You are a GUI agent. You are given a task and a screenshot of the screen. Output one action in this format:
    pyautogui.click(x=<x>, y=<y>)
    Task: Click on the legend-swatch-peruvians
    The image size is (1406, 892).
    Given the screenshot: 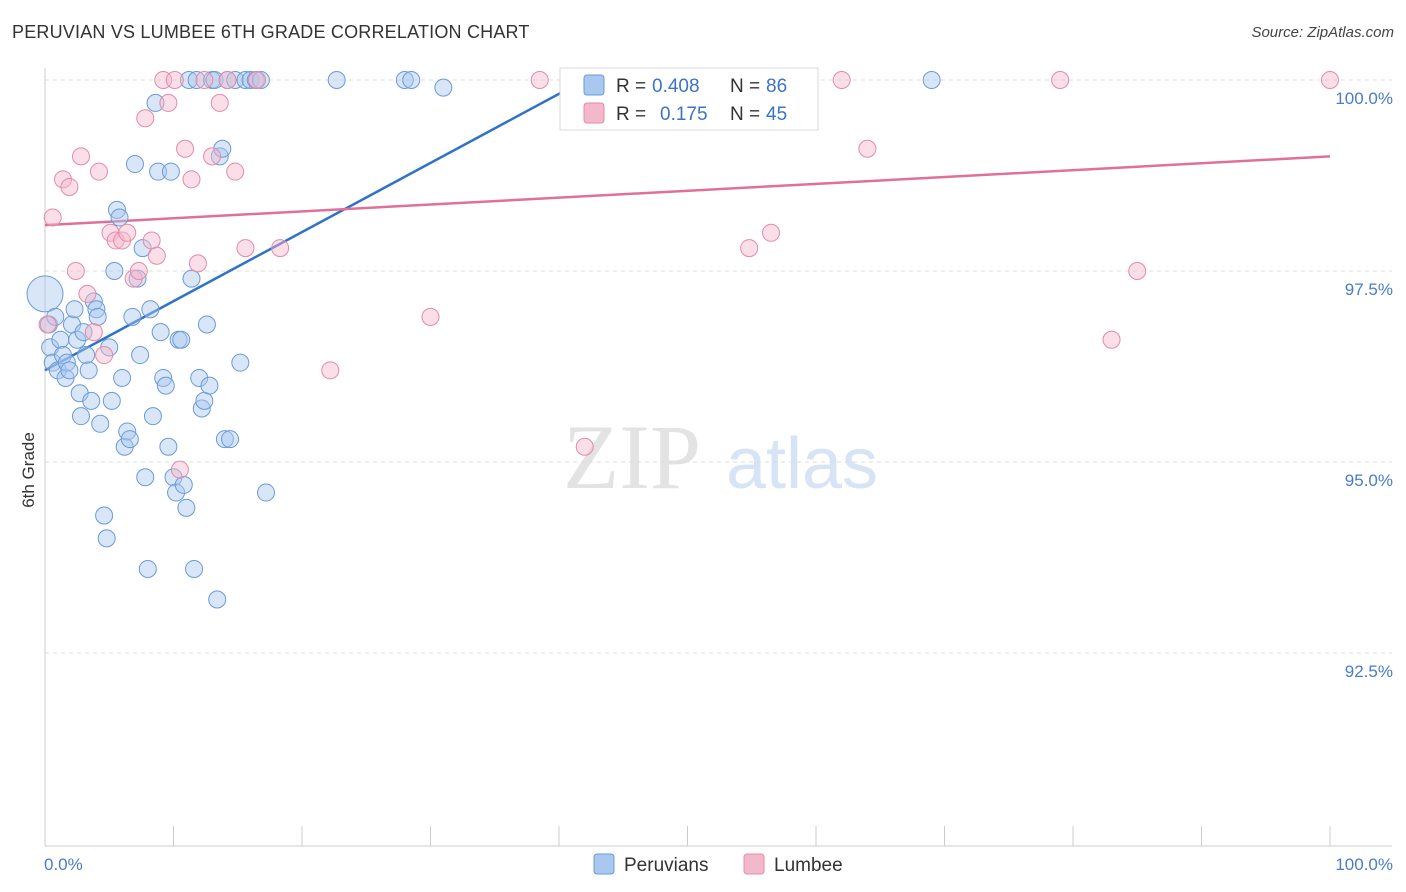 What is the action you would take?
    pyautogui.click(x=594, y=85)
    